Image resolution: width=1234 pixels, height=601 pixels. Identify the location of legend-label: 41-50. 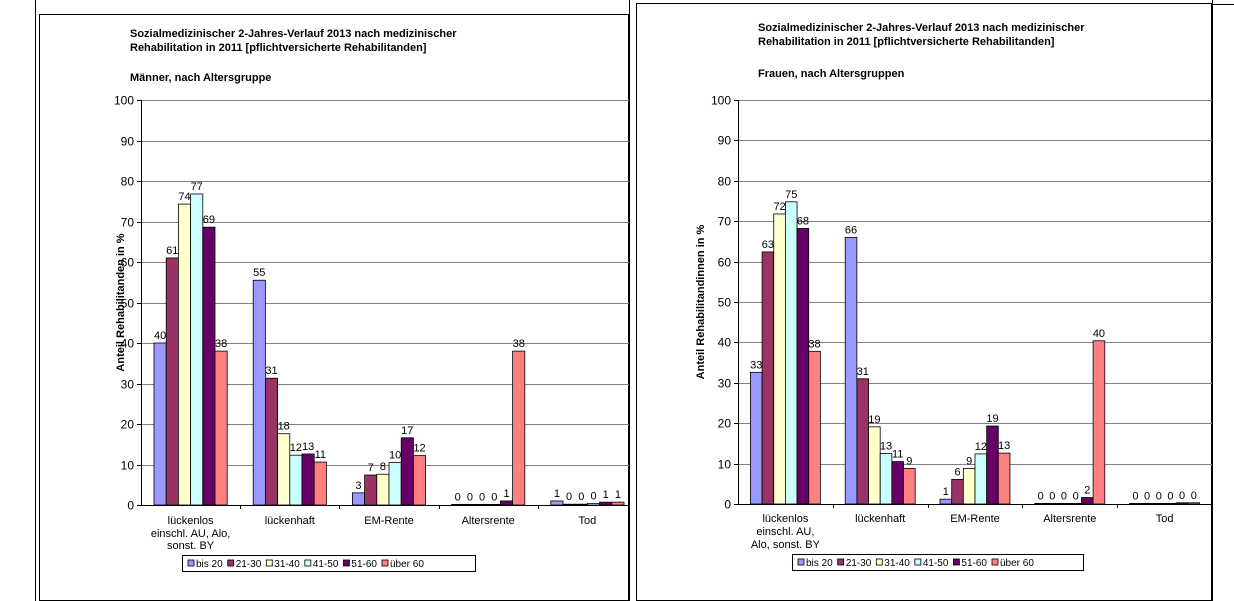
(326, 564).